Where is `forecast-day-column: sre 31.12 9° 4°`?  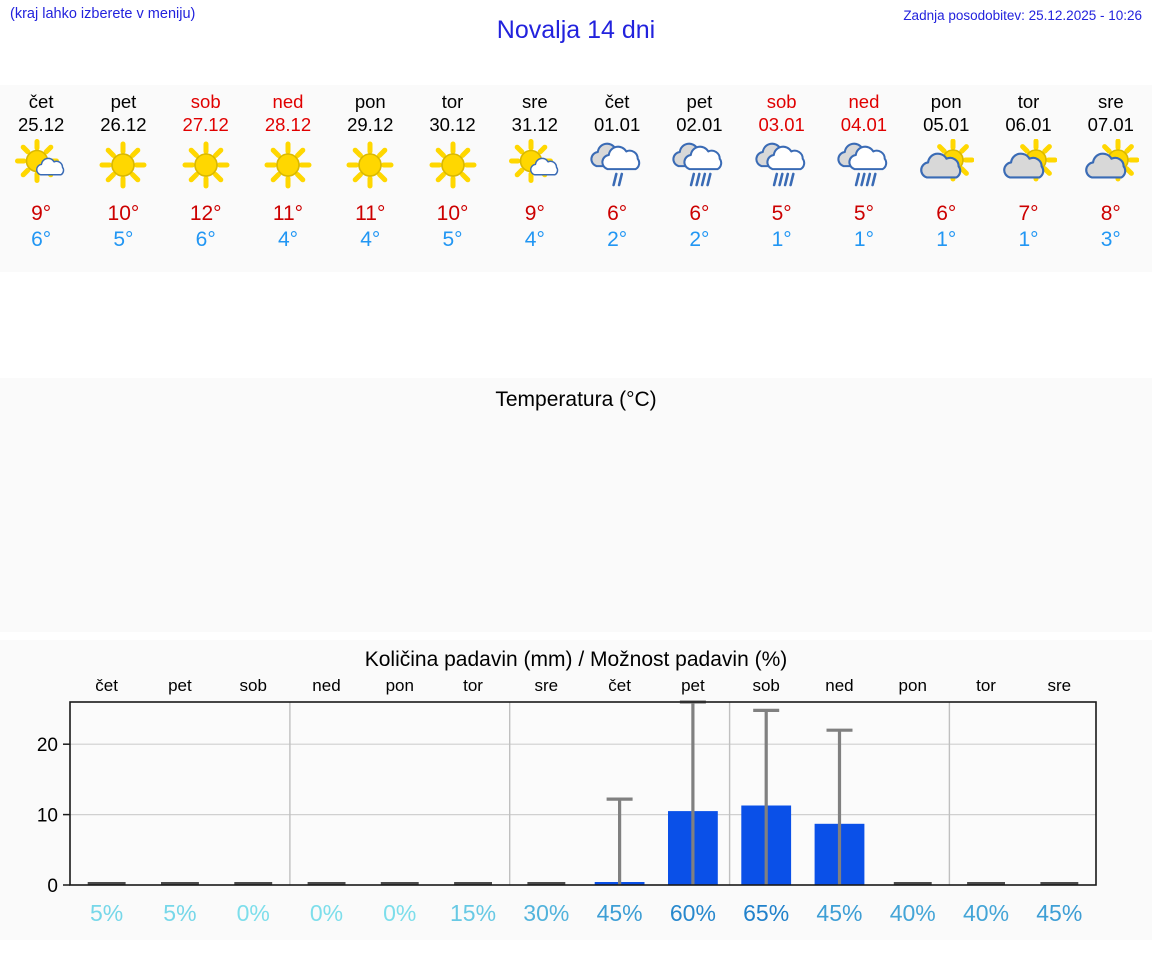 forecast-day-column: sre 31.12 9° 4° is located at coordinates (535, 178).